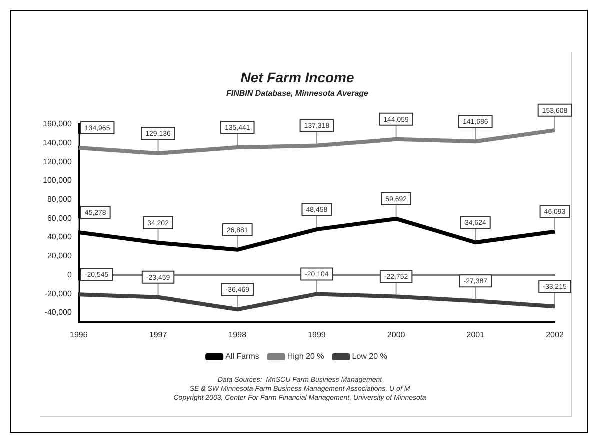 Image resolution: width=600 pixels, height=443 pixels. I want to click on chart-subtitle: FINBIN Database, Minnesota Average, so click(298, 93).